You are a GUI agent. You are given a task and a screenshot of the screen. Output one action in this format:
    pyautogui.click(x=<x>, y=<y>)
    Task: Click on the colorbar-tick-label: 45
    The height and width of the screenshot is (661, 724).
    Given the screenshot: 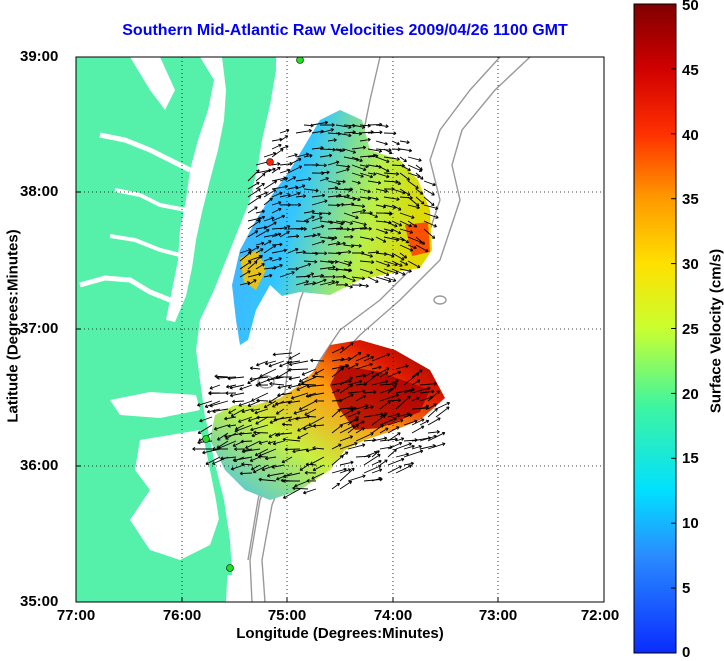 What is the action you would take?
    pyautogui.click(x=690, y=70)
    